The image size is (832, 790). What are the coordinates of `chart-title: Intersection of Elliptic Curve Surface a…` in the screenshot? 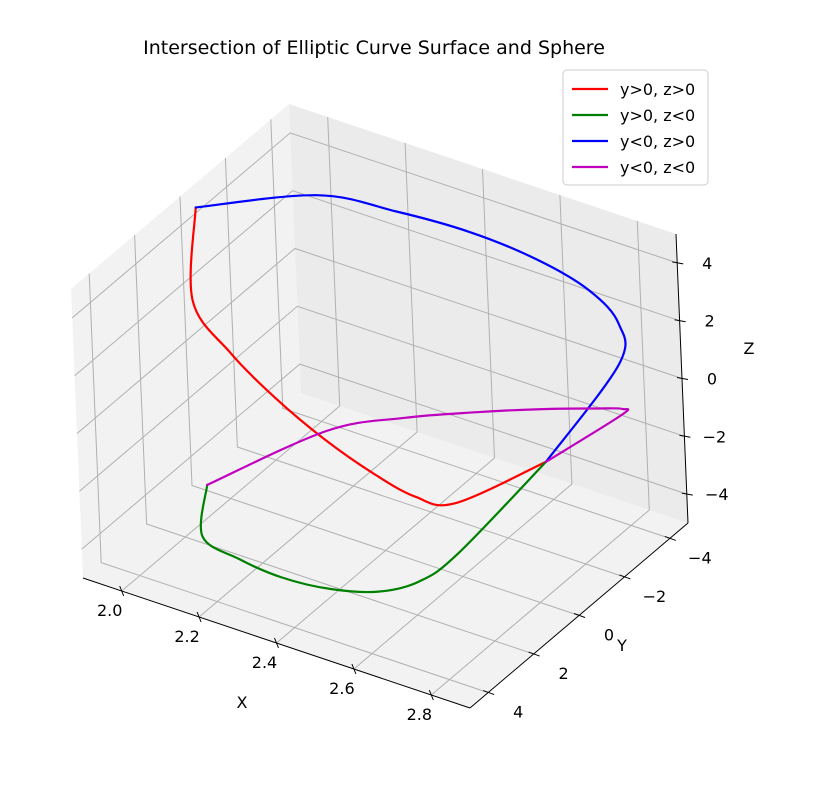 It's located at (374, 48).